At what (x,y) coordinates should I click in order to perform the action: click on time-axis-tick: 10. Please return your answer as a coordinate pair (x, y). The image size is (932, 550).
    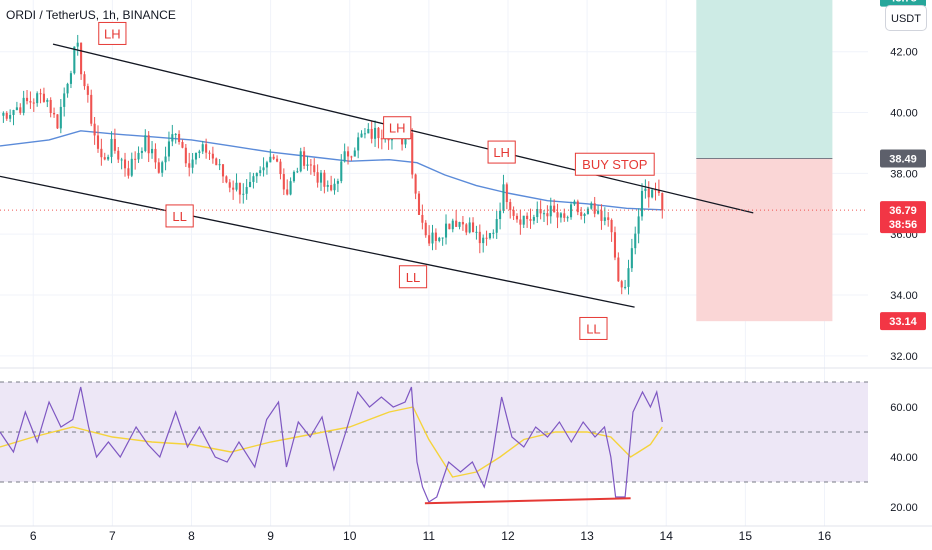
    Looking at the image, I should click on (350, 536).